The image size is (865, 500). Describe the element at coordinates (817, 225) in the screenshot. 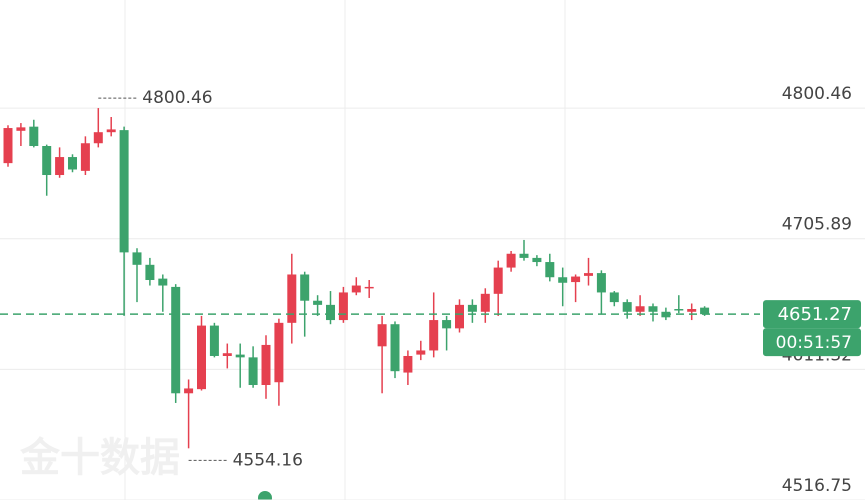

I see `y-tick-label: 4705.89` at that location.